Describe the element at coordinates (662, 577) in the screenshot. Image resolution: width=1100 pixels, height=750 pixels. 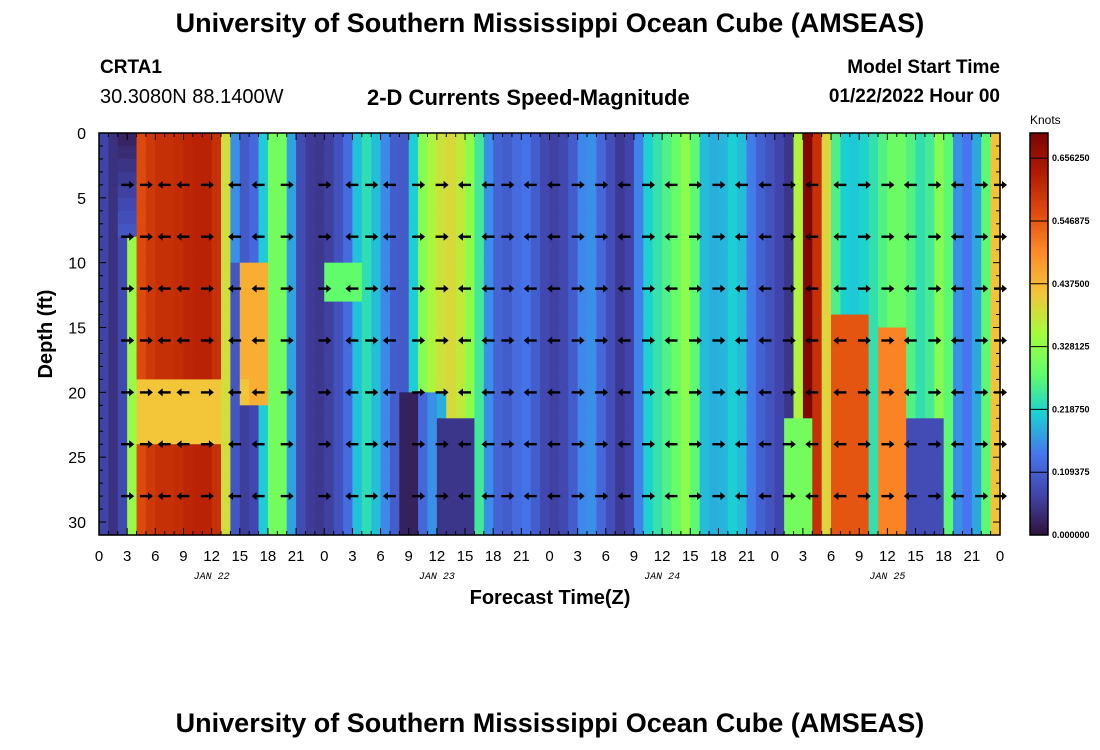
I see `date-label: JAN 24` at that location.